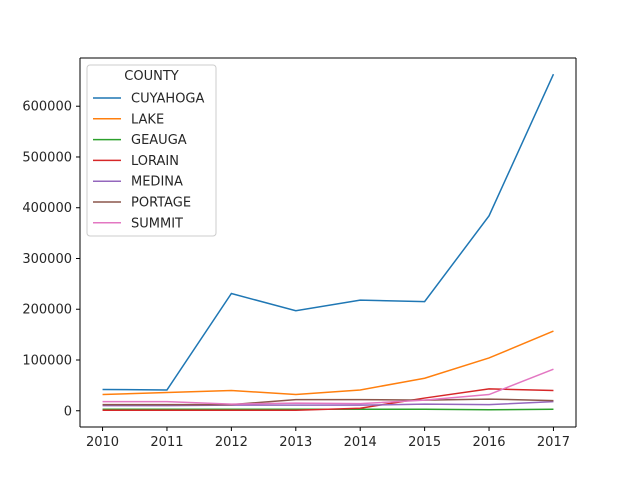 This screenshot has height=480, width=640. Describe the element at coordinates (157, 182) in the screenshot. I see `legend-label-medina: MEDINA` at that location.